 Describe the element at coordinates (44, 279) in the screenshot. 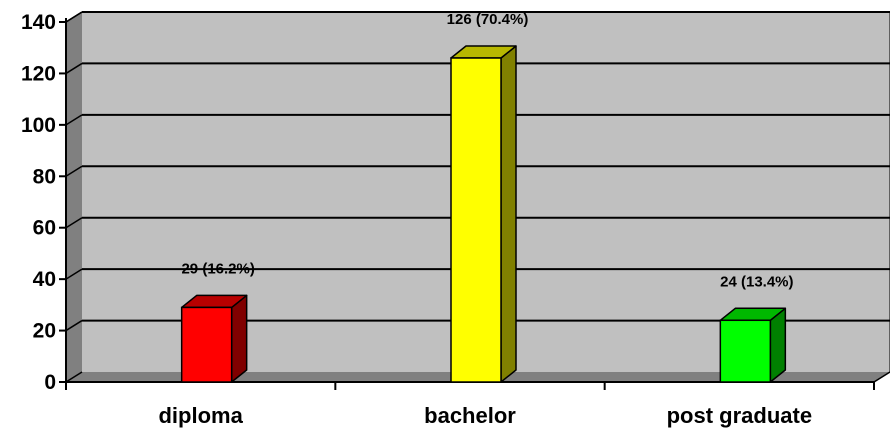

I see `y-tick-label: 40` at that location.